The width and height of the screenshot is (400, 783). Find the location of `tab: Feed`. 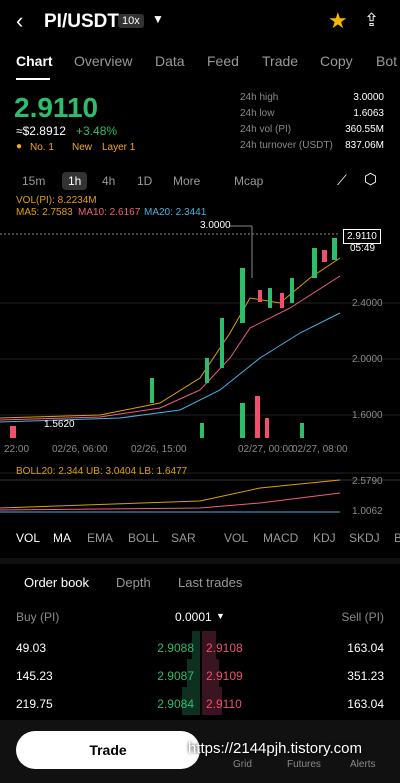

tab: Feed is located at coordinates (223, 61).